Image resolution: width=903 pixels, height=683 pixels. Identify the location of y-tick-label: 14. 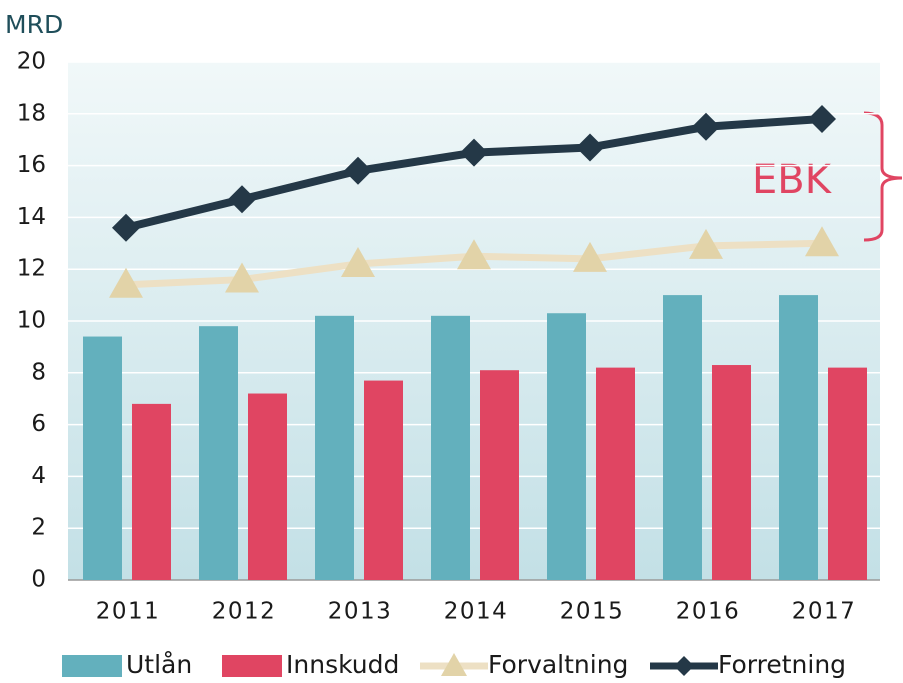
(31, 217).